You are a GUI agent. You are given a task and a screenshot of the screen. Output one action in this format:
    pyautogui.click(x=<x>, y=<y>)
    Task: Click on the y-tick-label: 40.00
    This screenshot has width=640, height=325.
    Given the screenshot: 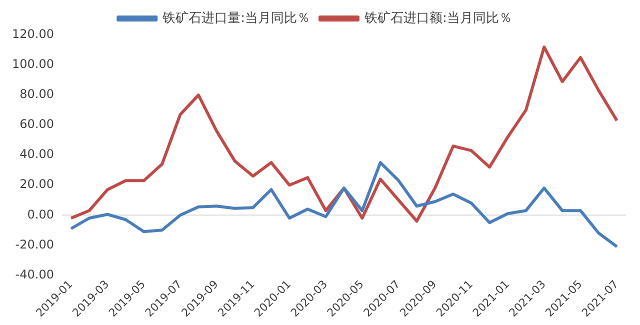 What is the action you would take?
    pyautogui.click(x=37, y=154)
    